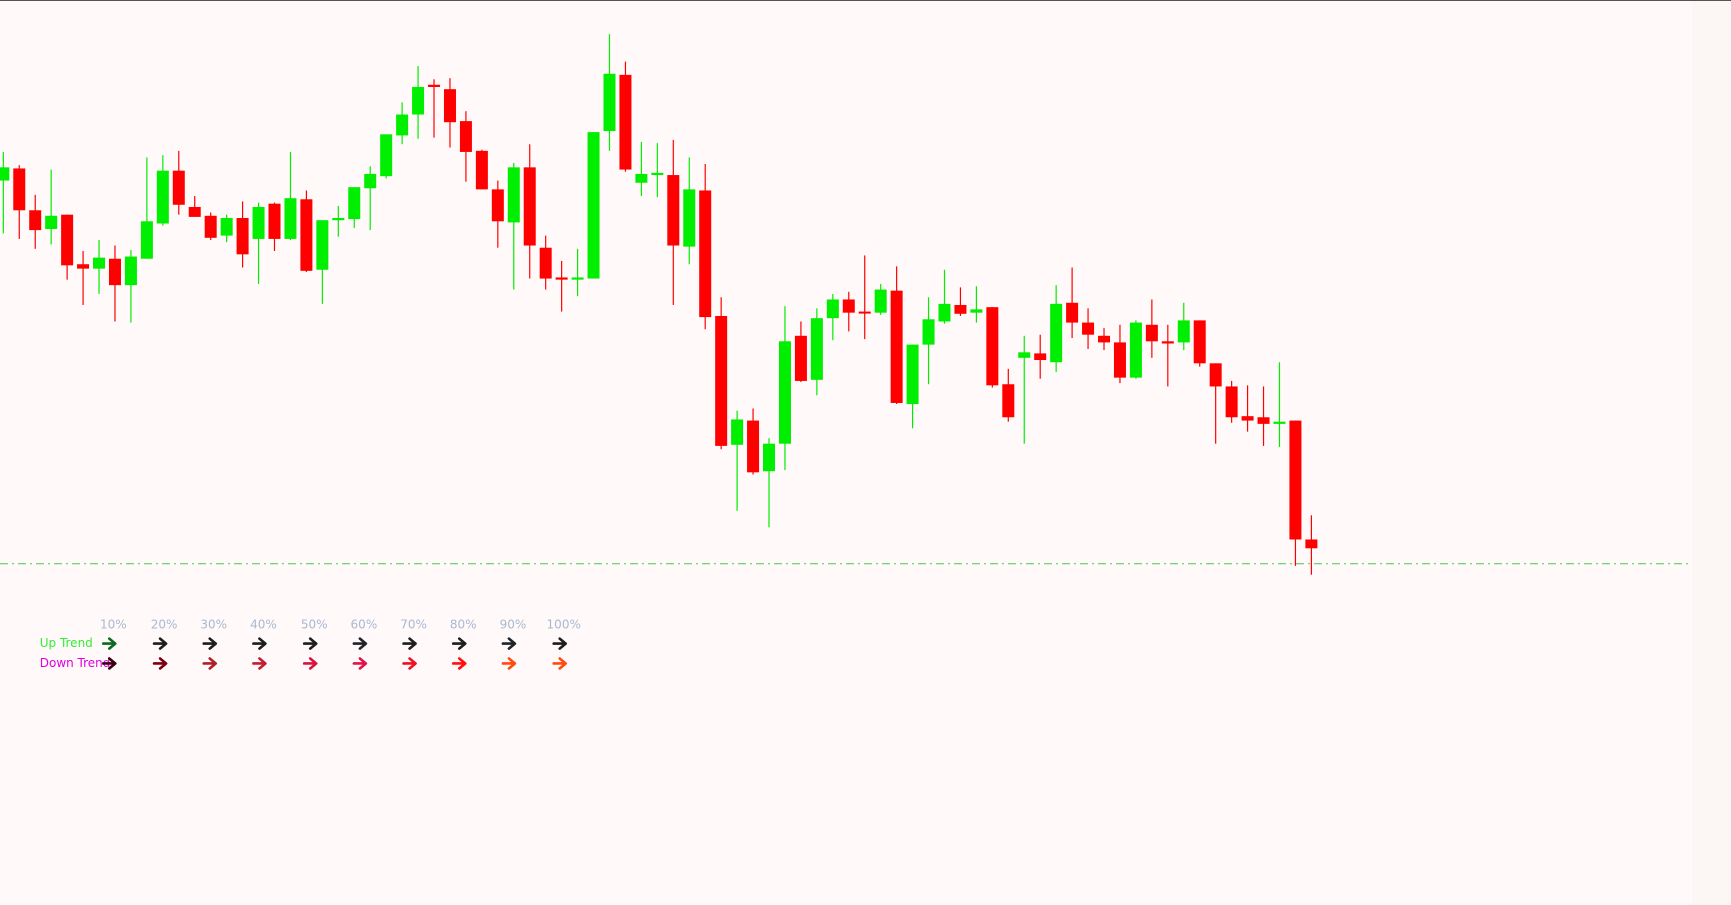 This screenshot has width=1731, height=905. What do you see at coordinates (364, 624) in the screenshot?
I see `column-header: 60%` at bounding box center [364, 624].